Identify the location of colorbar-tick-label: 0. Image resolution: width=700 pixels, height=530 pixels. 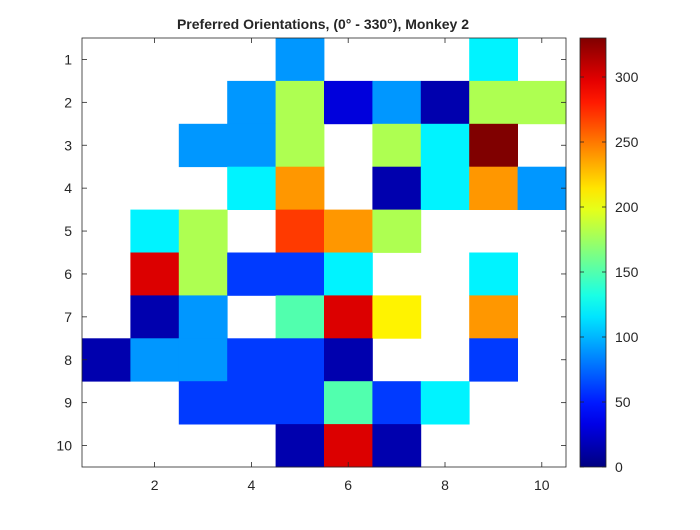
(619, 467).